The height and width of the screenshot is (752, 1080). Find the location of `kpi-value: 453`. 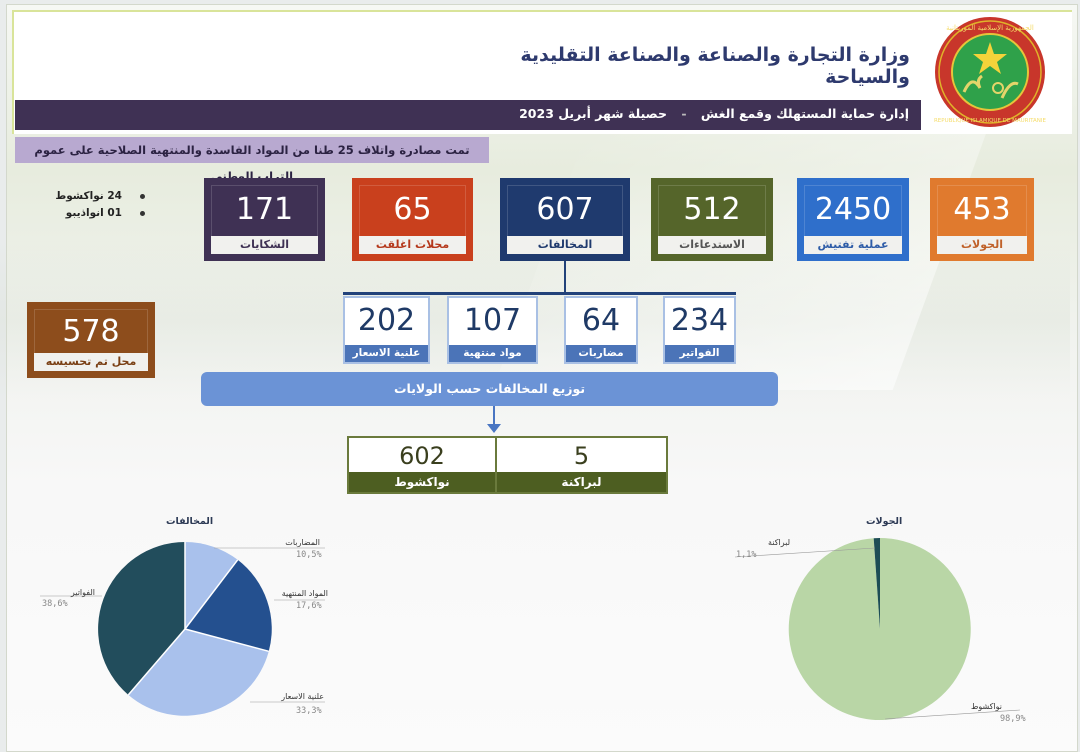

kpi-value: 453 is located at coordinates (982, 211).